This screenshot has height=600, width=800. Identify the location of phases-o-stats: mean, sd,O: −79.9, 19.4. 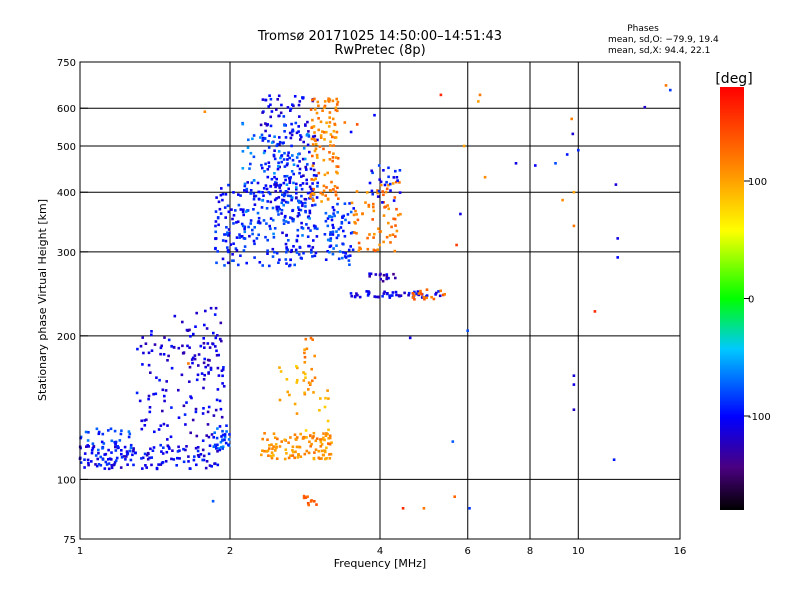
(663, 40).